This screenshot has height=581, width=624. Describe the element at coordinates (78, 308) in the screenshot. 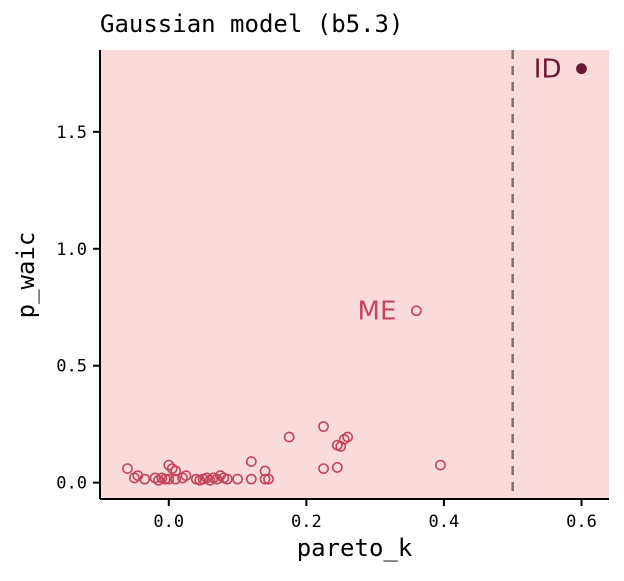

I see `y-axis-ticks: 0.0 0.5 1.0 1.5` at that location.